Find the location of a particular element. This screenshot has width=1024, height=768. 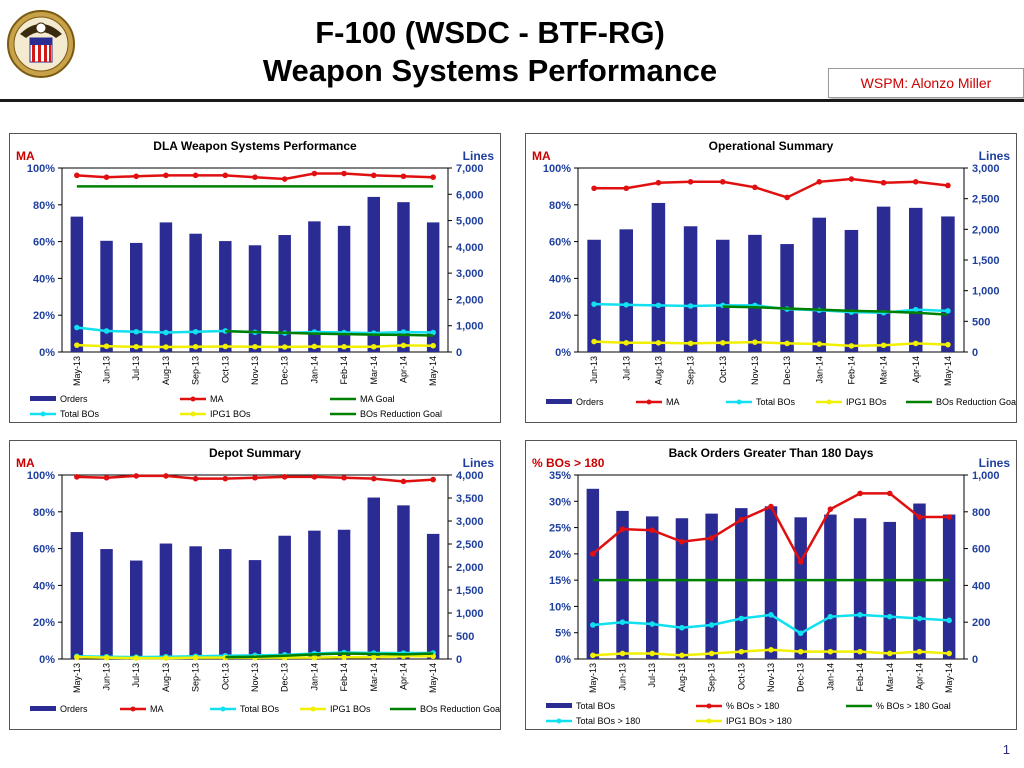

x-tick-label: Aug-13 is located at coordinates (682, 677).